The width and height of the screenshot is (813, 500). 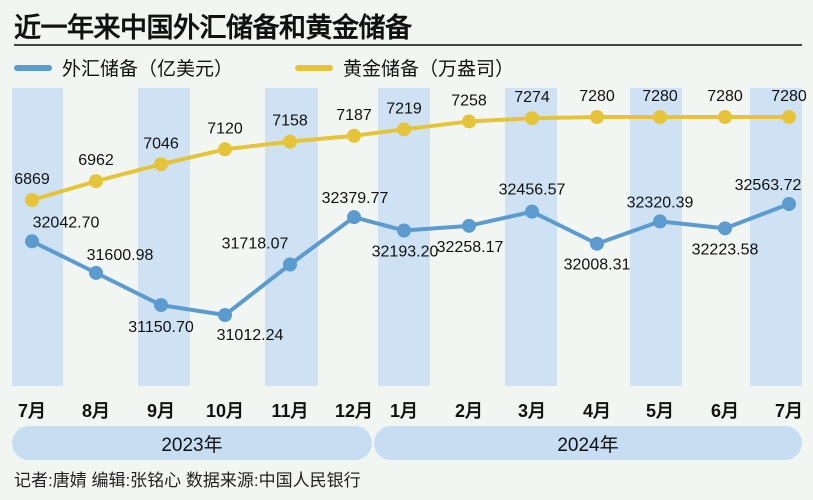 What do you see at coordinates (470, 247) in the screenshot?
I see `fx-reserve-data-label: 32258.17` at bounding box center [470, 247].